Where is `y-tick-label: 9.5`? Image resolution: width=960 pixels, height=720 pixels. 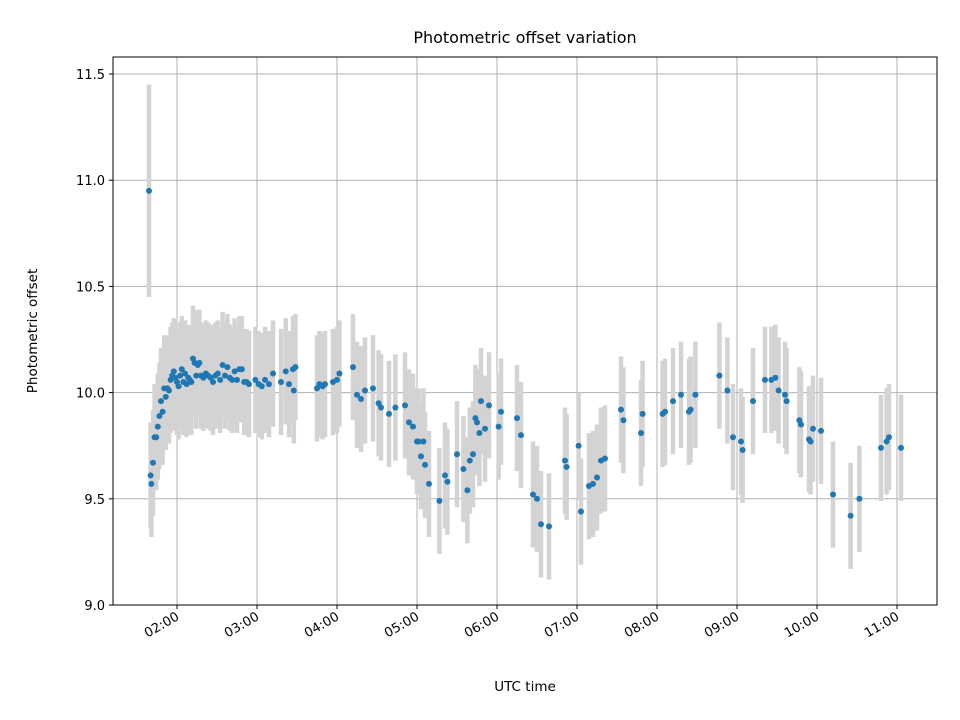 y-tick-label: 9.5 is located at coordinates (94, 500).